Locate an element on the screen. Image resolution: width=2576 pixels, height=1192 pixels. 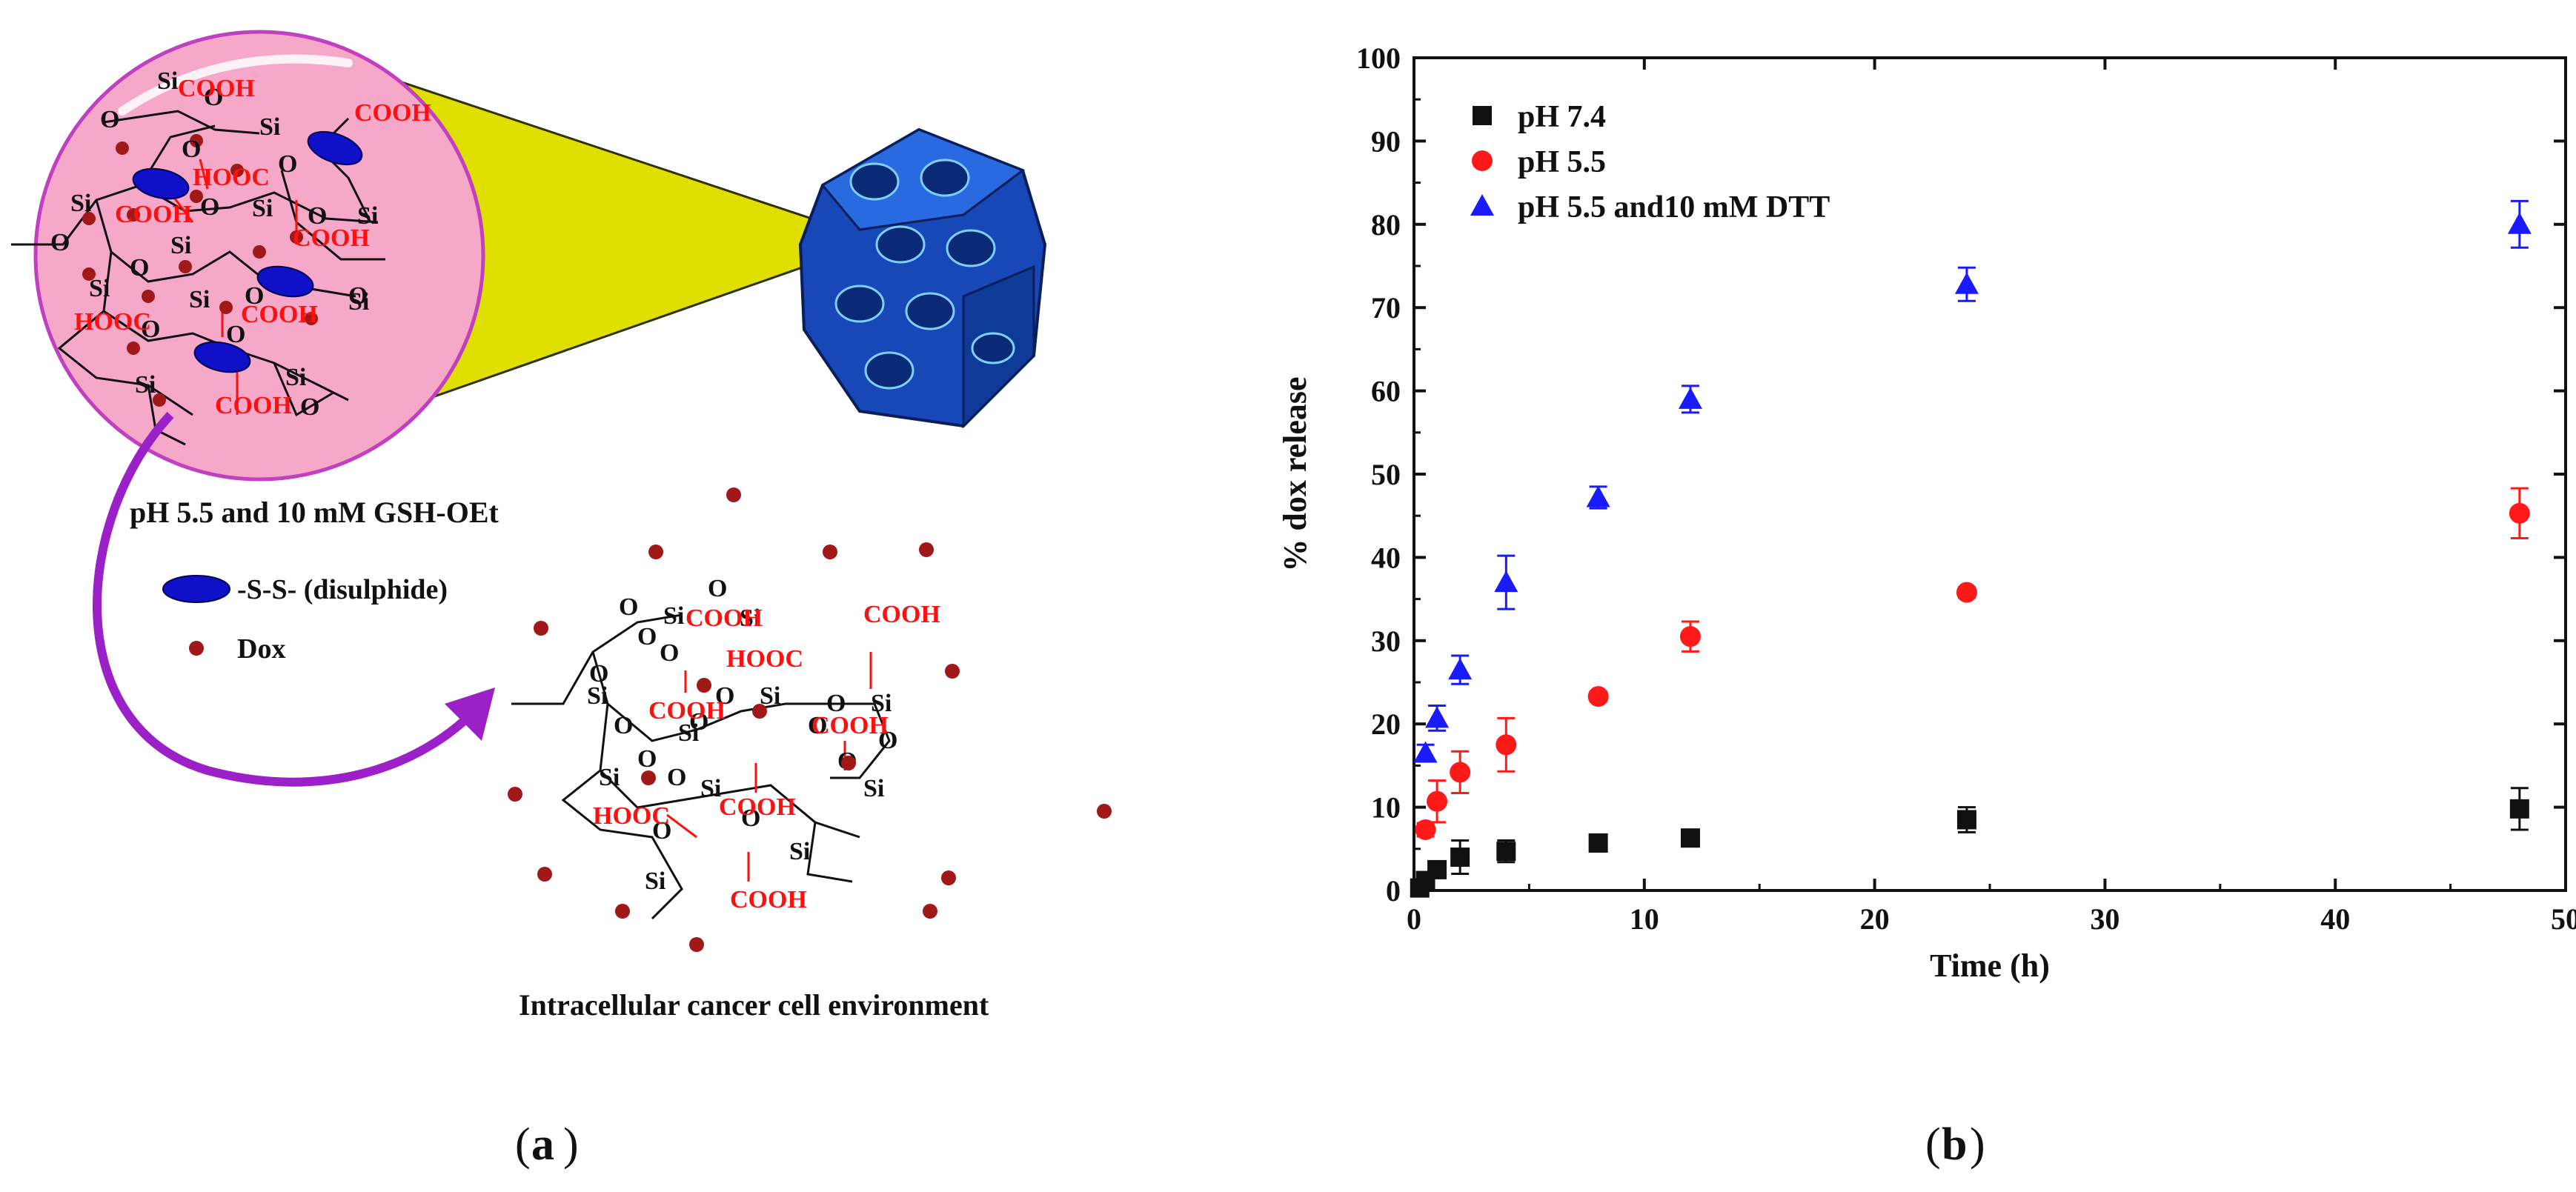
x-tick-label: 50 is located at coordinates (2563, 919).